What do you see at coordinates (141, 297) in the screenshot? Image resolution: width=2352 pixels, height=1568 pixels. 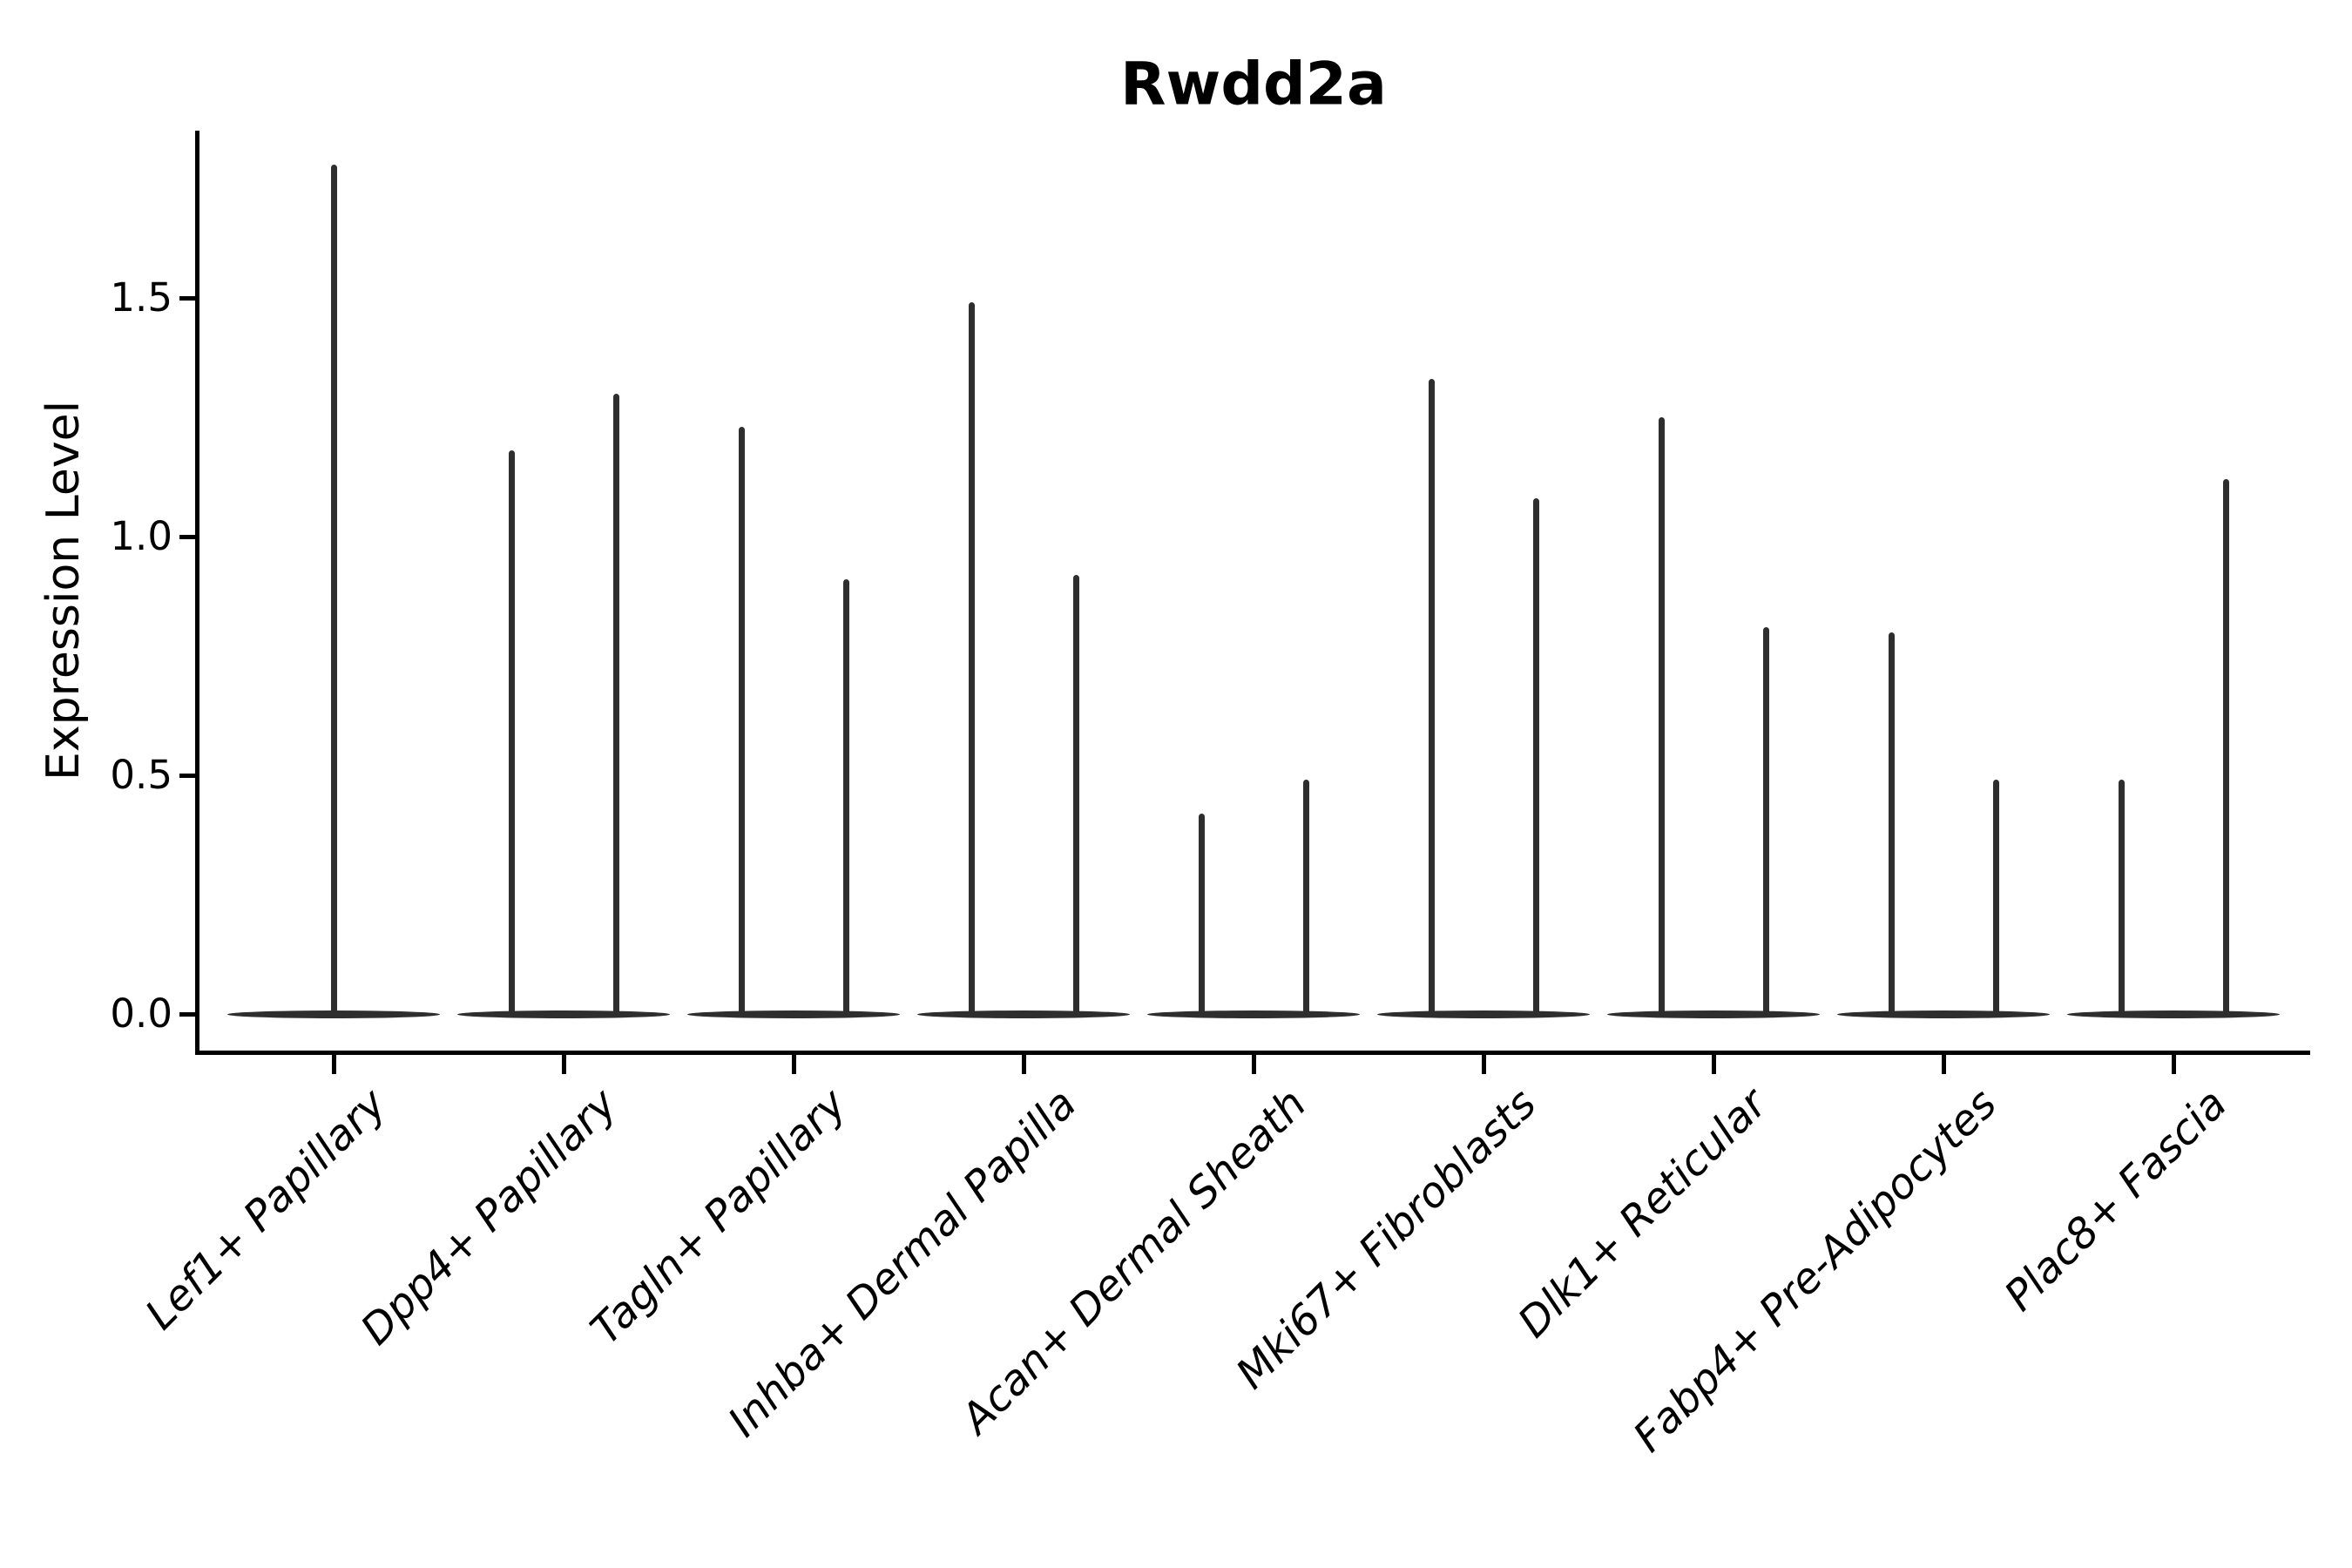 I see `y-tick-label: 1.5` at bounding box center [141, 297].